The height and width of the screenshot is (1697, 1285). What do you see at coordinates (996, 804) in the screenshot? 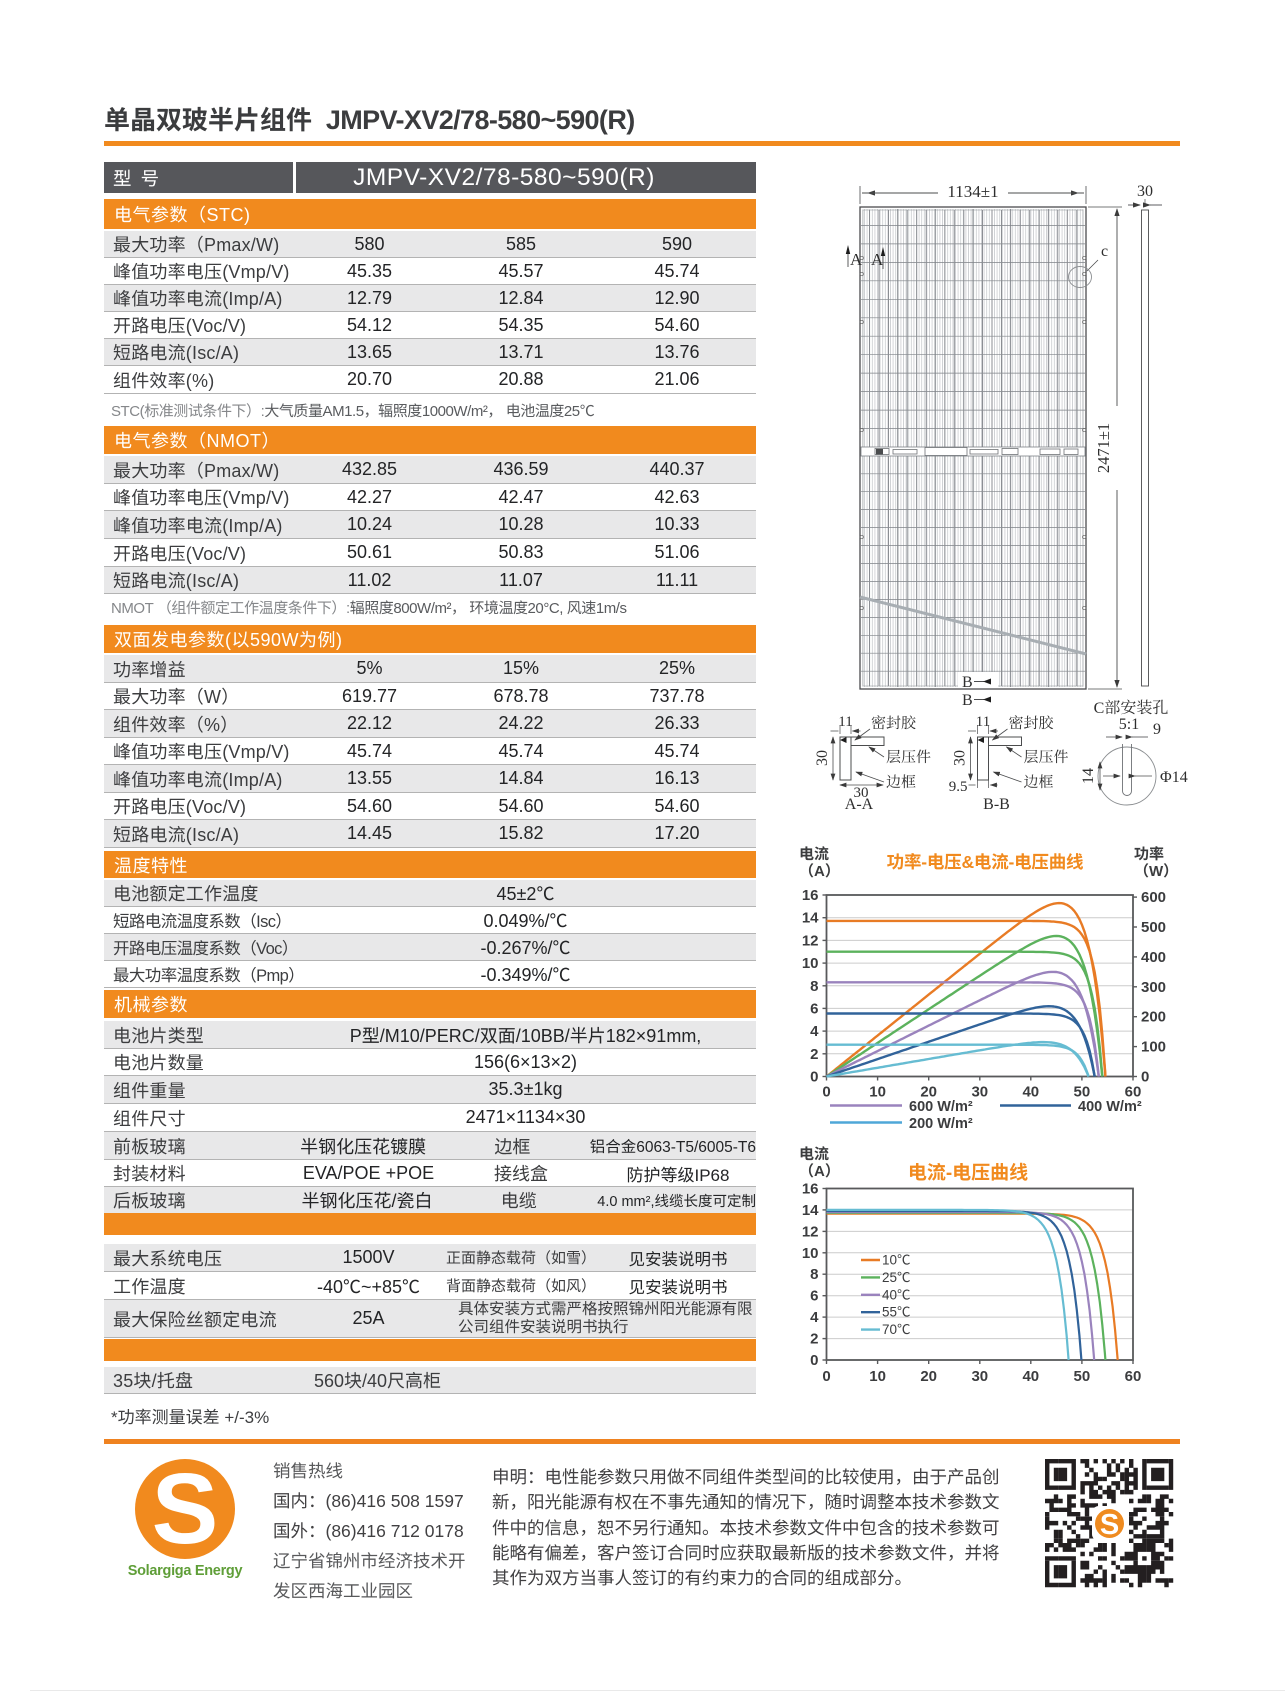
I see `svg-text: B-B` at bounding box center [996, 804].